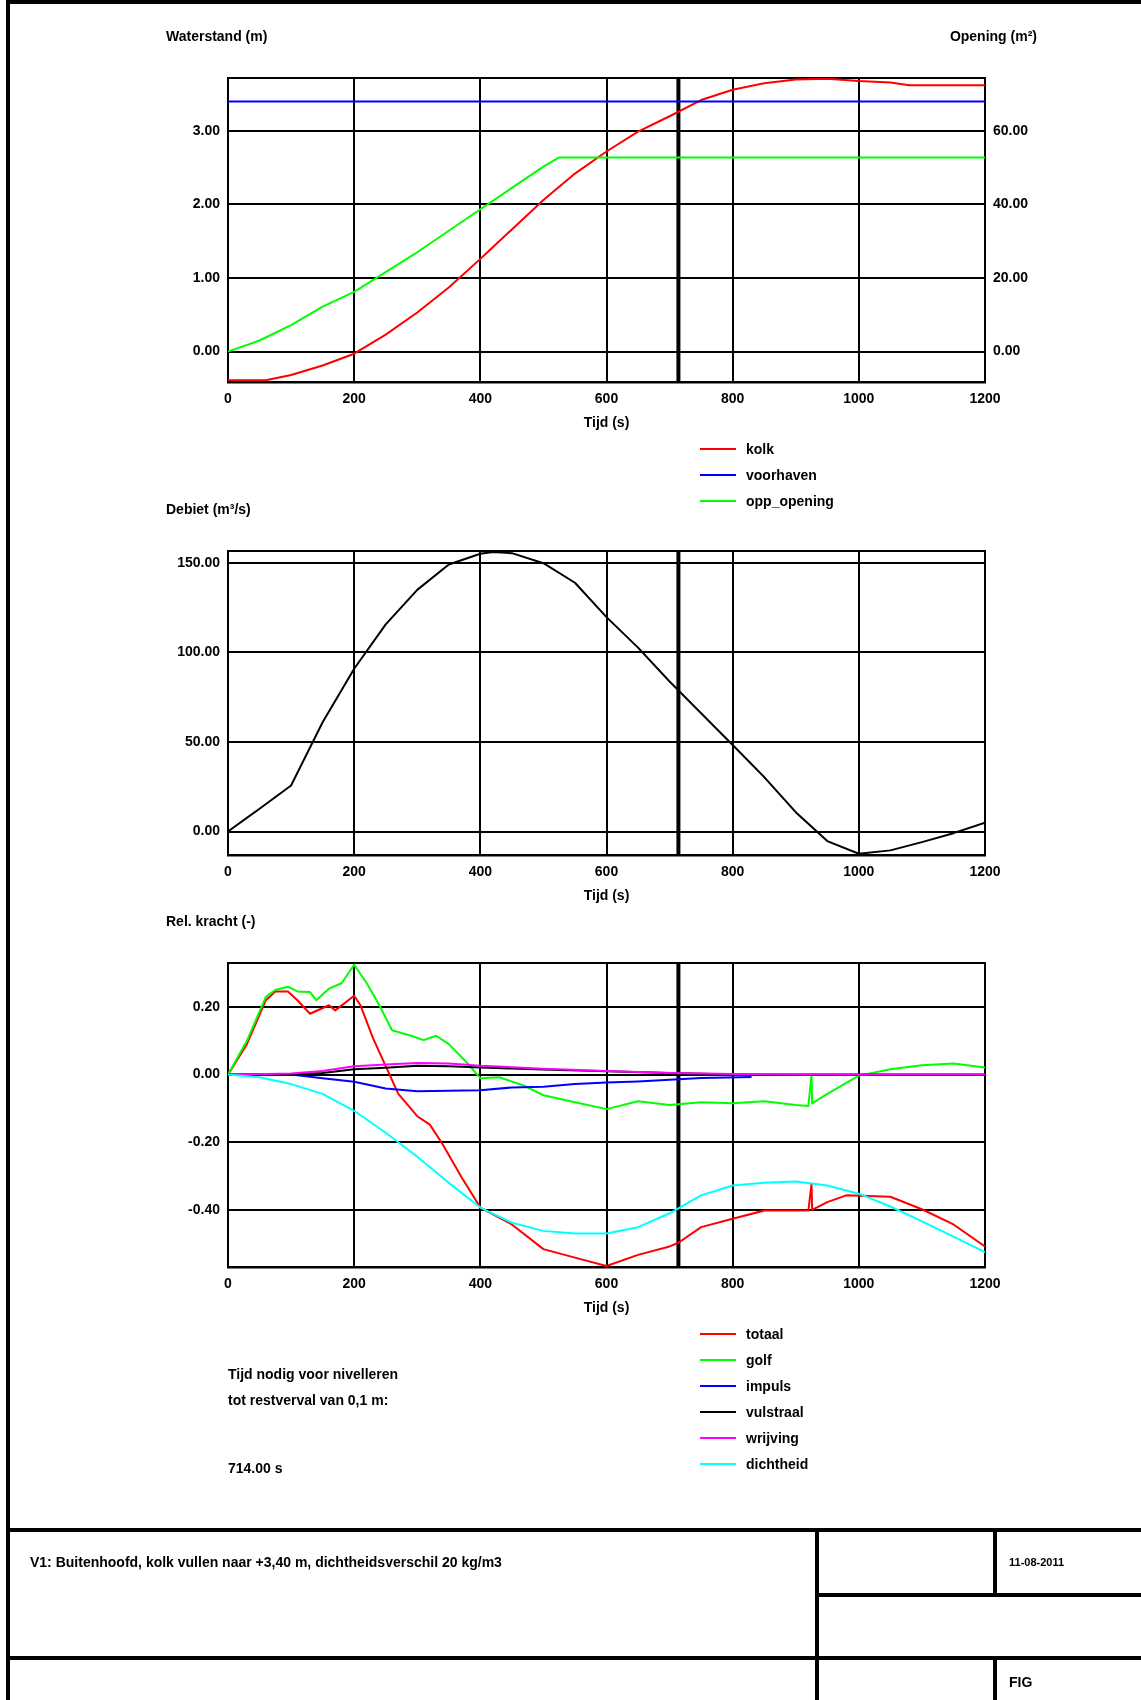 This screenshot has height=1700, width=1141. I want to click on y2-tick-label: 40.00, so click(1011, 203).